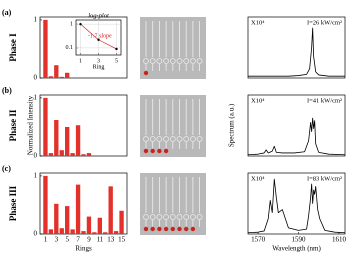  What do you see at coordinates (13, 125) in the screenshot?
I see `phase-label: Phase II` at bounding box center [13, 125].